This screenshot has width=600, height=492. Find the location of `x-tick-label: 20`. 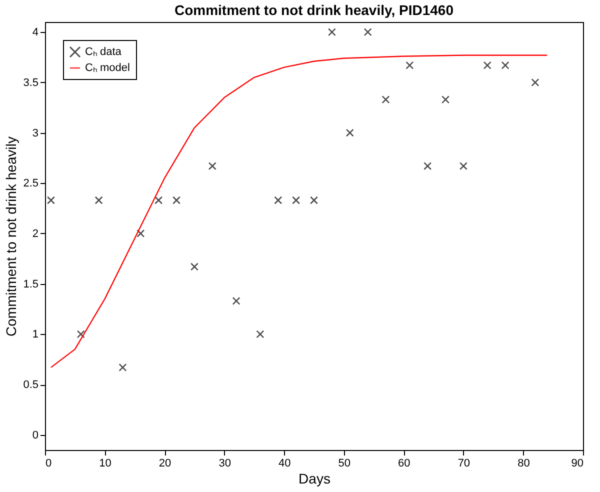

x-tick-label: 20 is located at coordinates (165, 464).